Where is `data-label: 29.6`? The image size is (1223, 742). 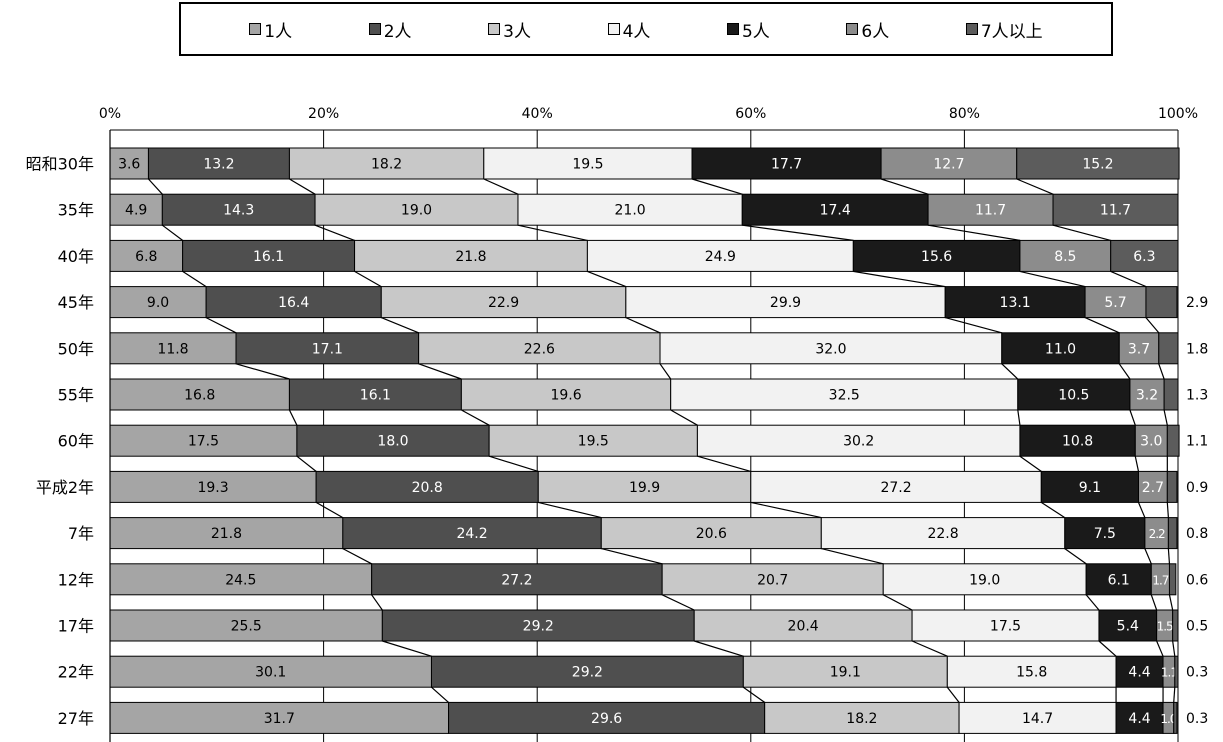 data-label: 29.6 is located at coordinates (606, 719).